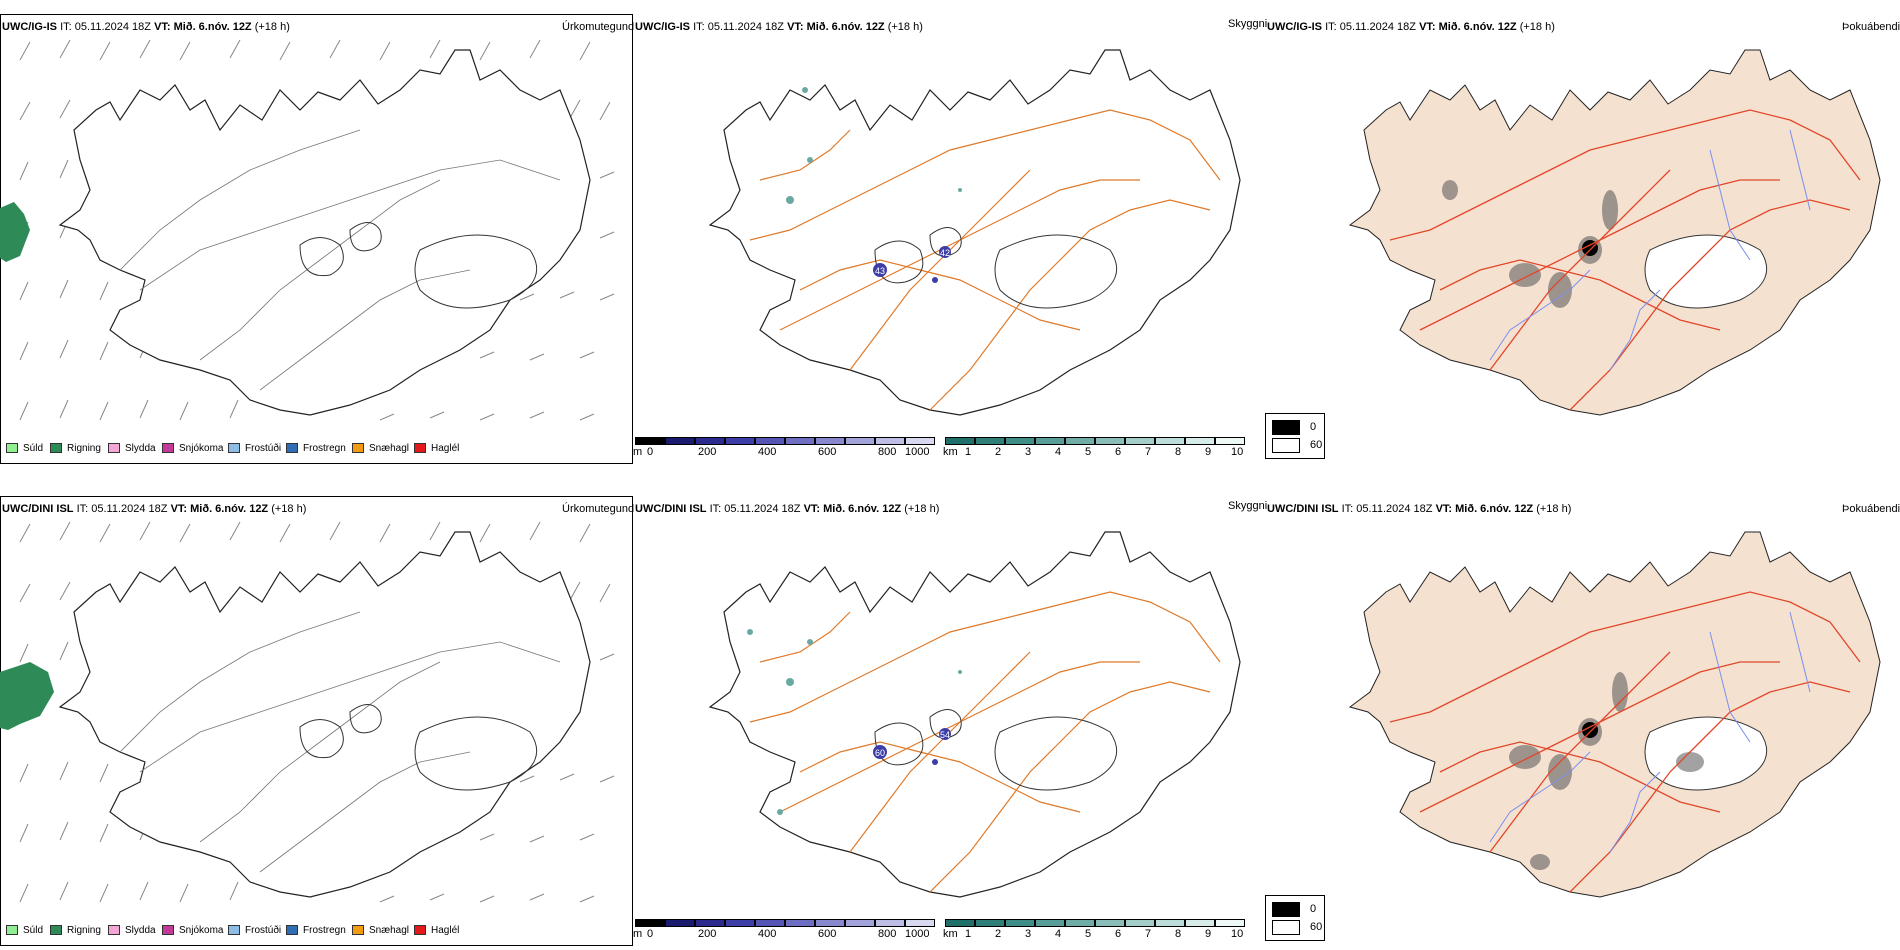  Describe the element at coordinates (1028, 934) in the screenshot. I see `tick-label: 3` at that location.